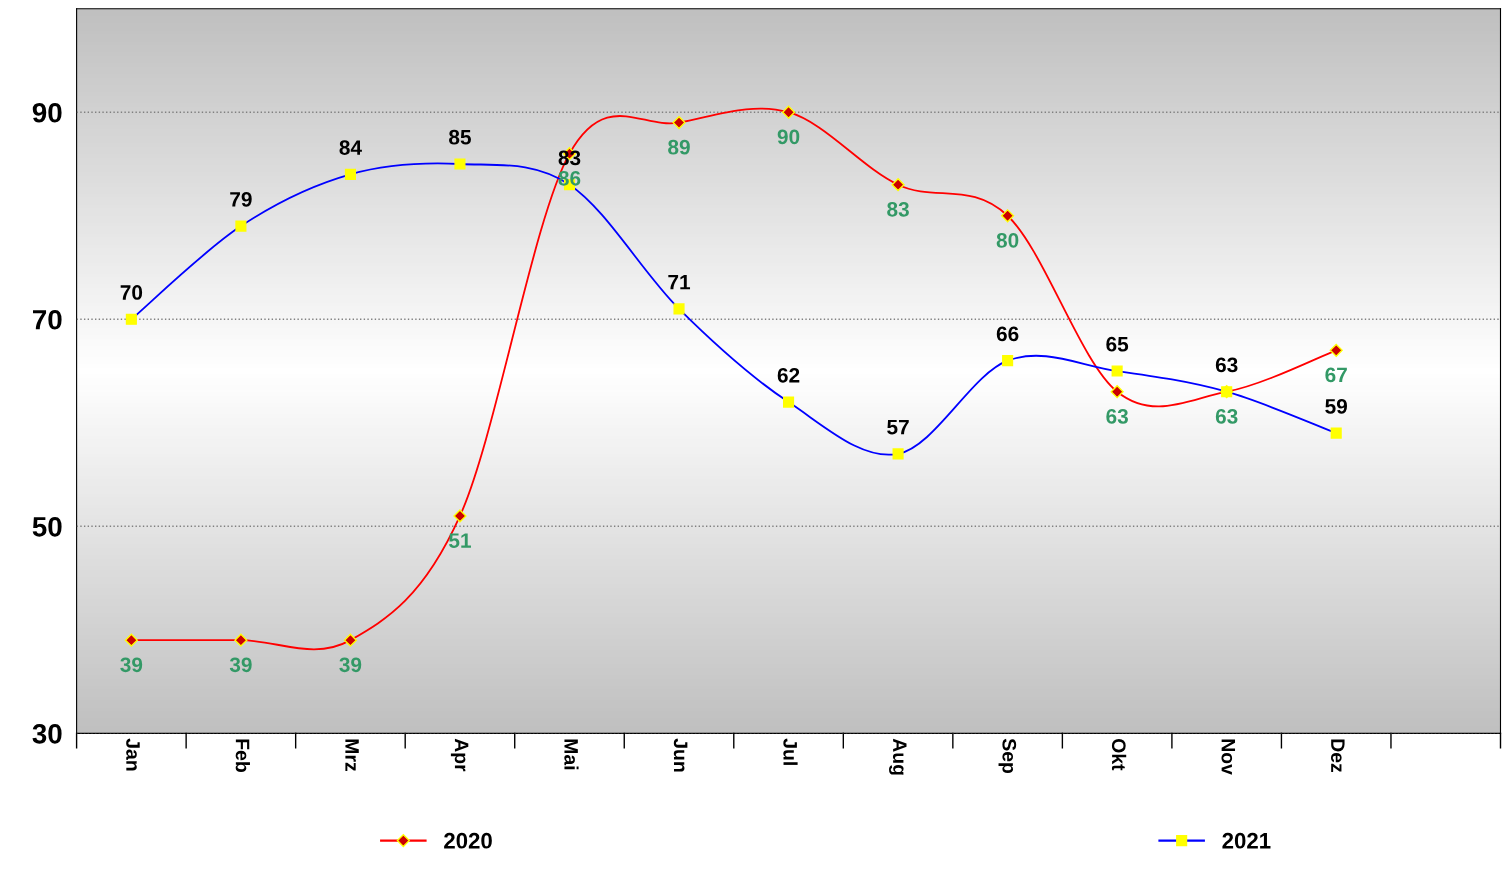  Describe the element at coordinates (460, 137) in the screenshot. I see `data-label: 85` at that location.